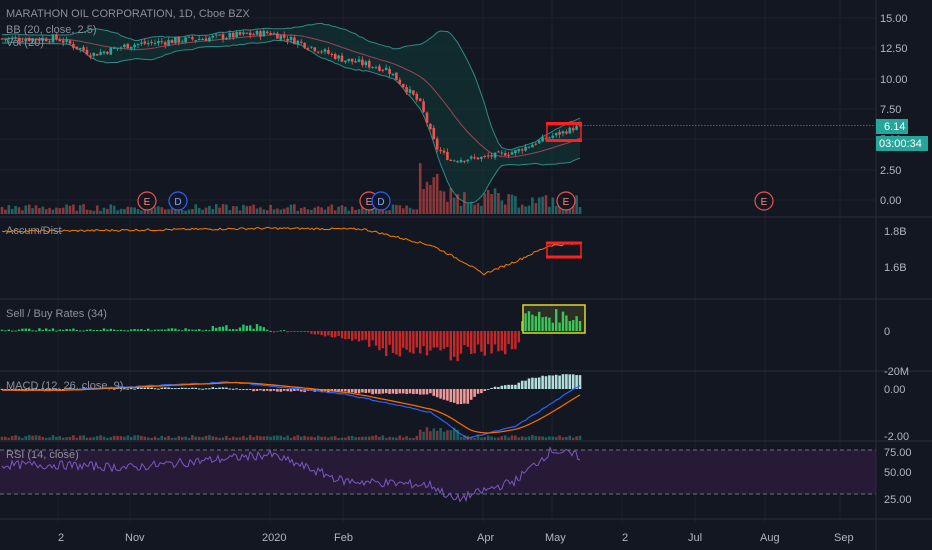 Image resolution: width=932 pixels, height=550 pixels. I want to click on sell-buy-legend: Sell / Buy Rates (34), so click(56, 314).